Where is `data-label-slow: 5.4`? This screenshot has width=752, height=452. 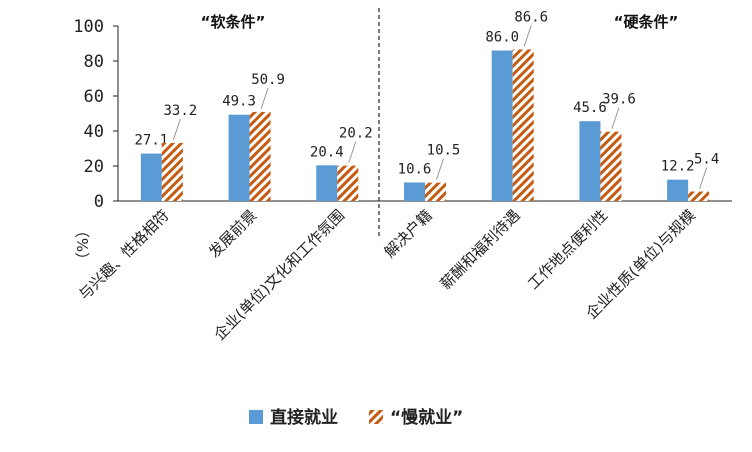
data-label-slow: 5.4 is located at coordinates (706, 160).